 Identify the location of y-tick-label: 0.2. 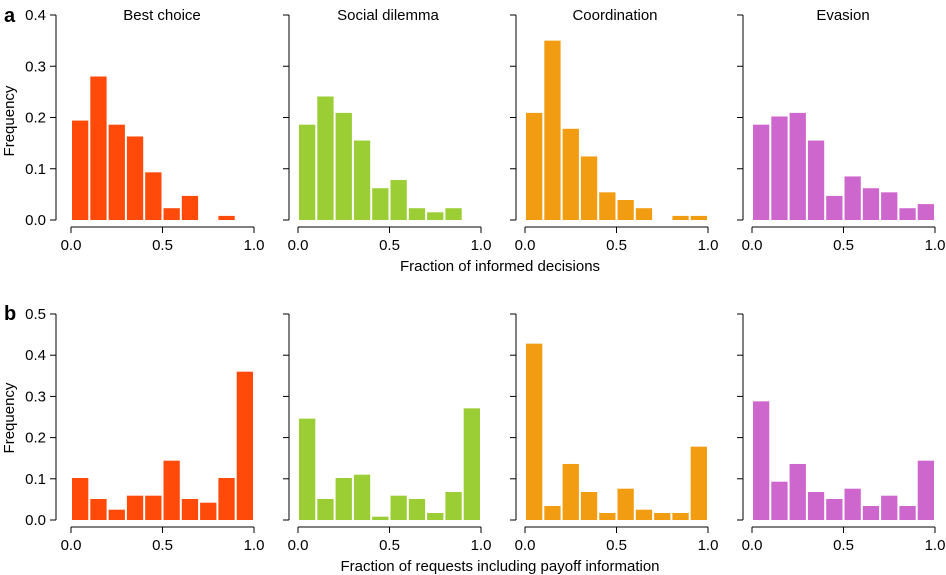
(35, 118).